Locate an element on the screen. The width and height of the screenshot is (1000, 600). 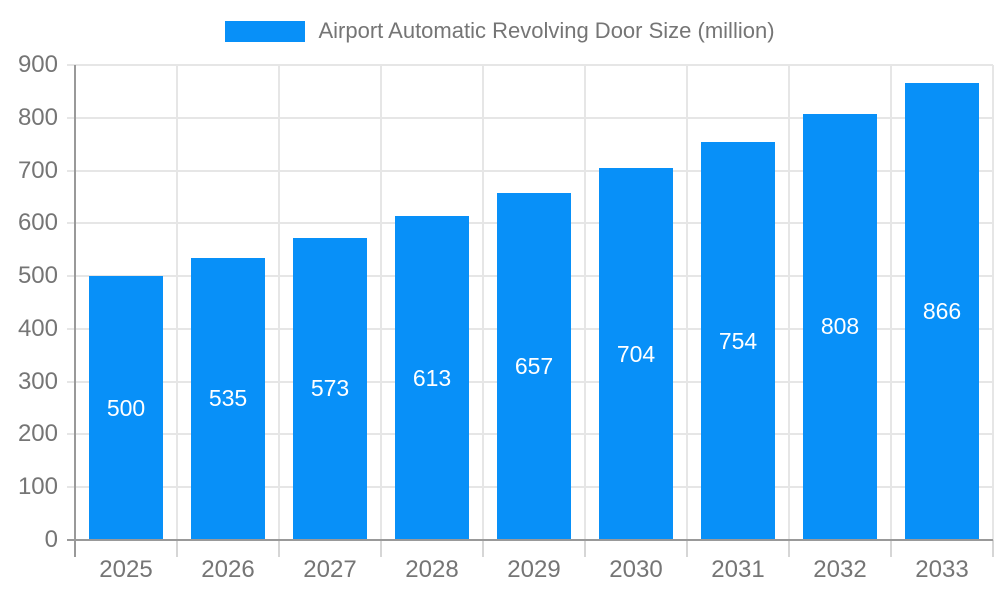
y-tick-label: 700 is located at coordinates (37, 170).